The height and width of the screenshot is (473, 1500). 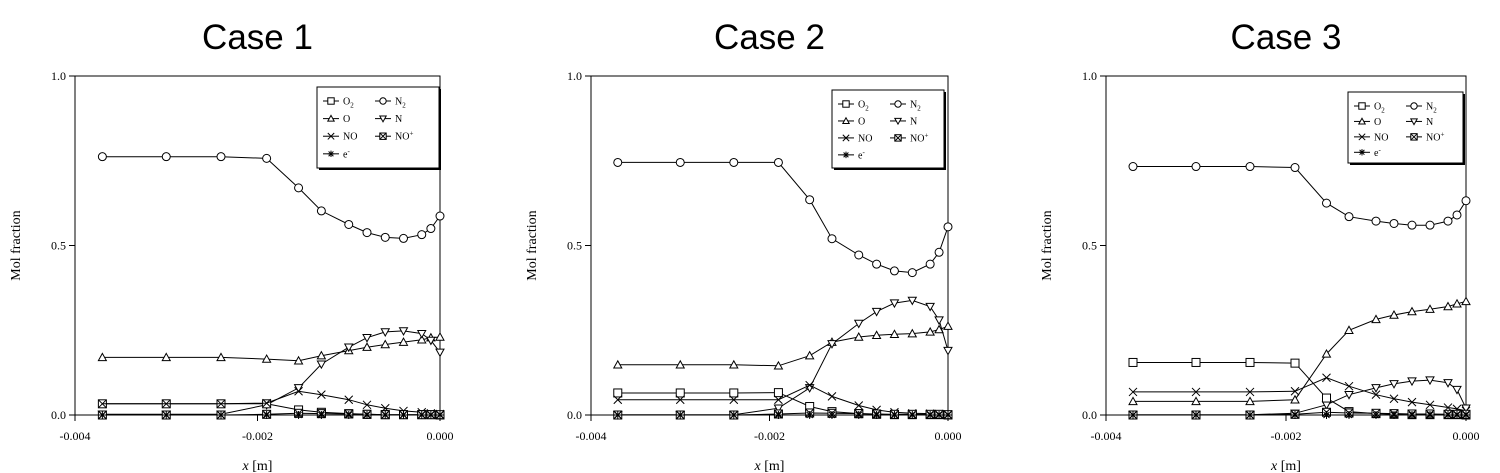 I want to click on legend-item: NO+, so click(x=909, y=137).